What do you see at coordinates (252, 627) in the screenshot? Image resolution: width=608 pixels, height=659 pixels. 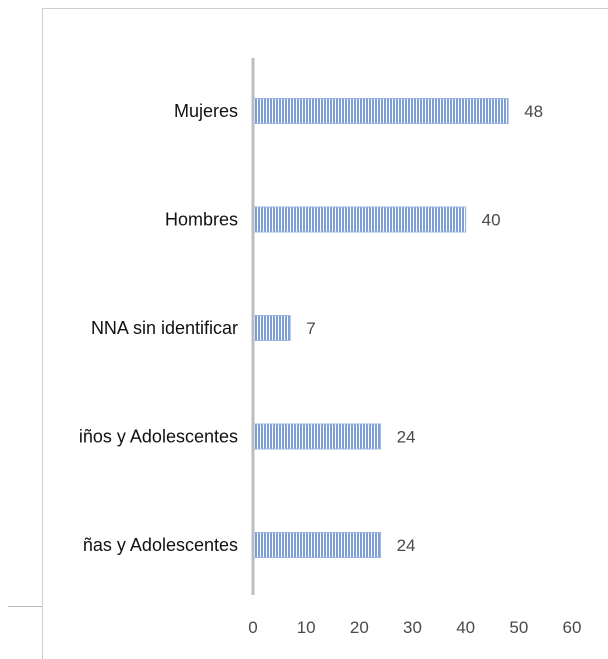 I see `x-tick-label: 0` at bounding box center [252, 627].